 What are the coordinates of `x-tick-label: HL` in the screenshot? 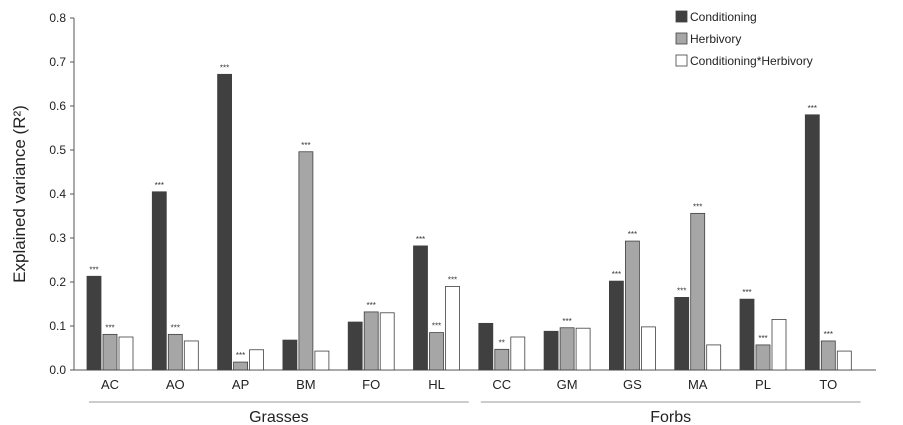 It's located at (436, 384).